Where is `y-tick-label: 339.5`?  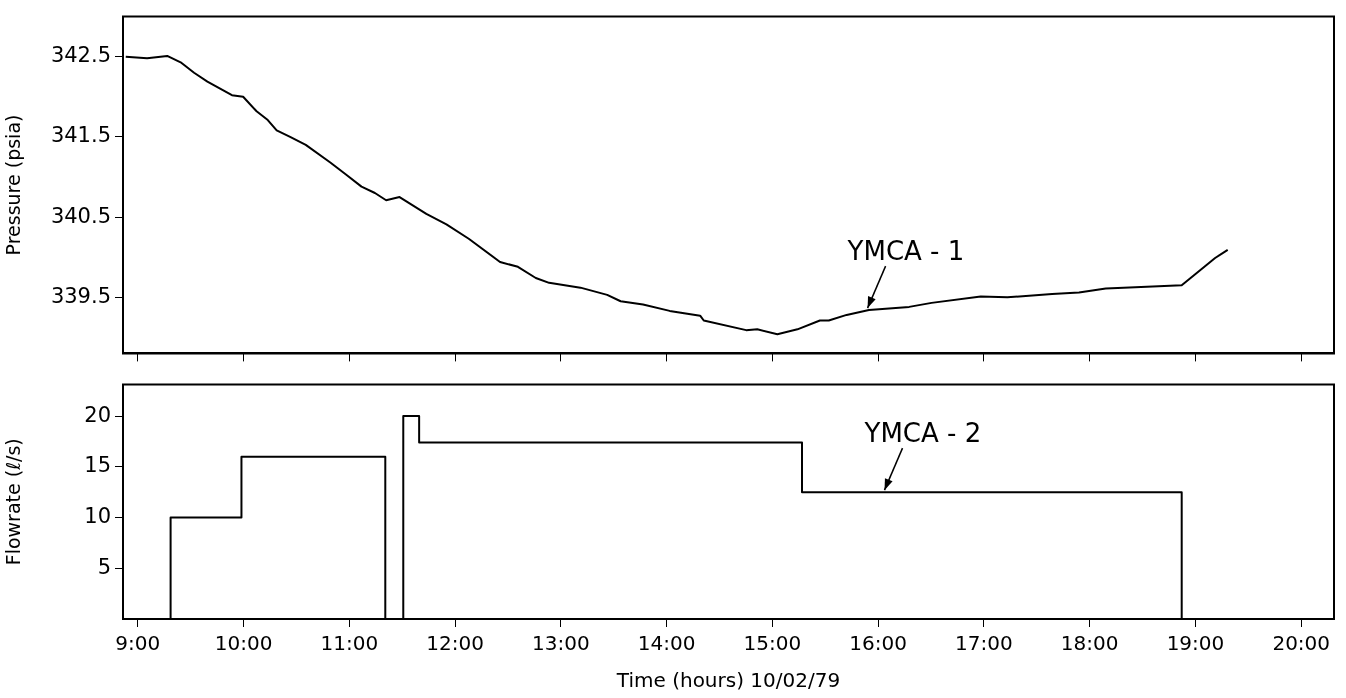
y-tick-label: 339.5 is located at coordinates (80, 295).